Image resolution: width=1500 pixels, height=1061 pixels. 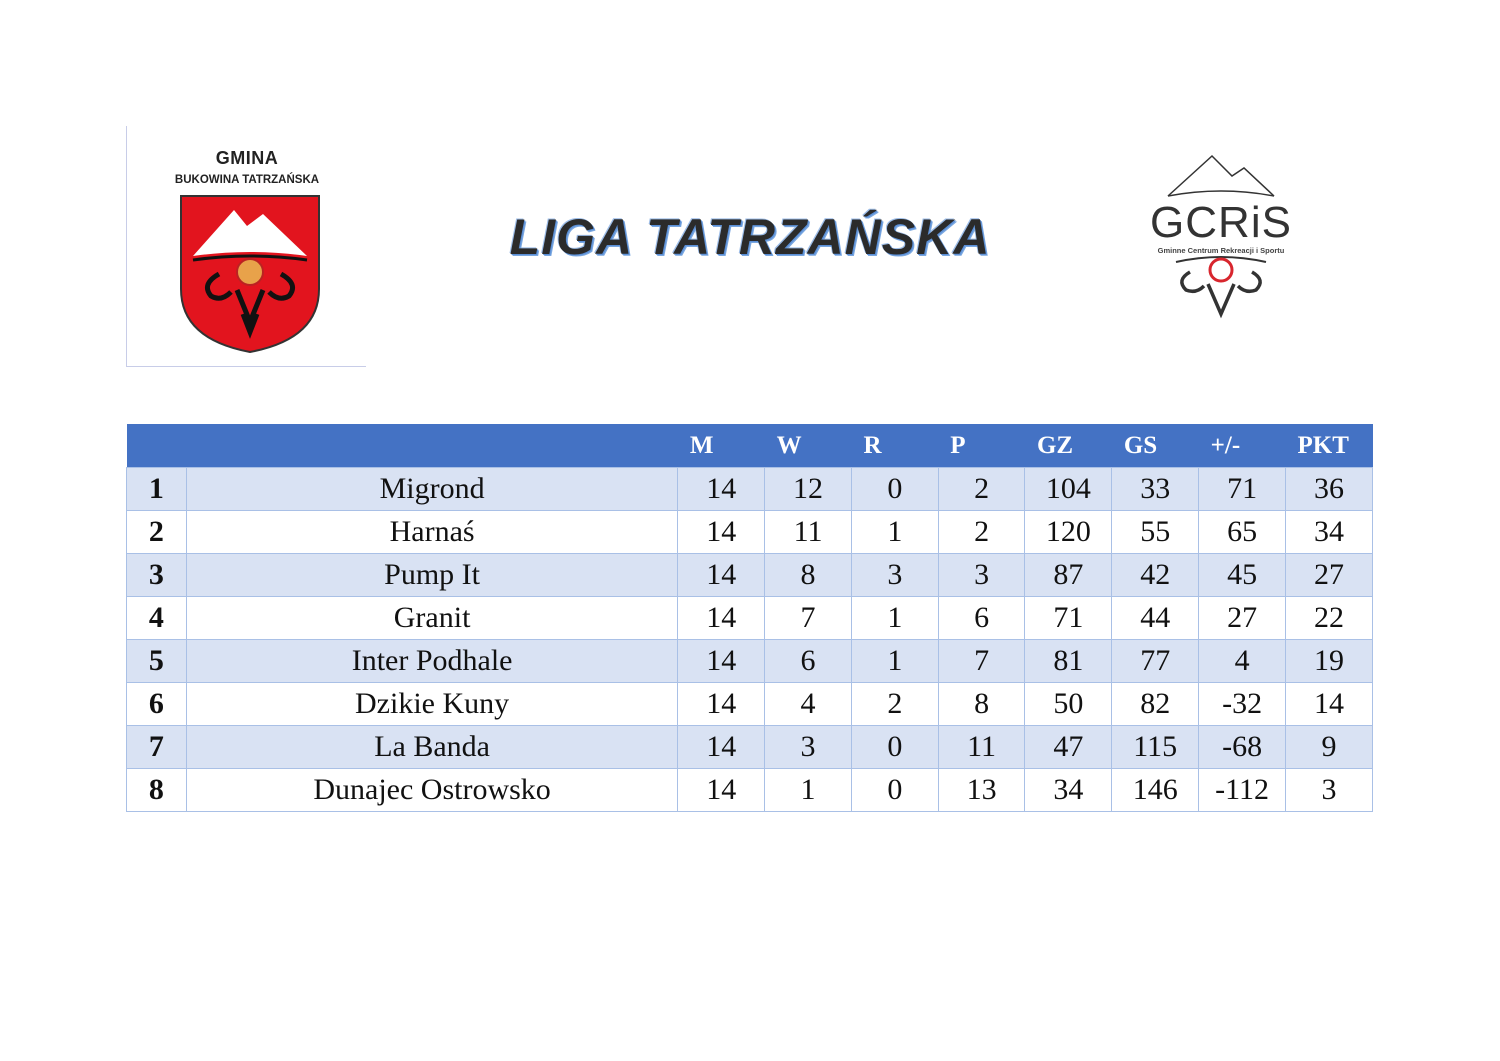 I want to click on stat-cell: 42, so click(x=1155, y=575).